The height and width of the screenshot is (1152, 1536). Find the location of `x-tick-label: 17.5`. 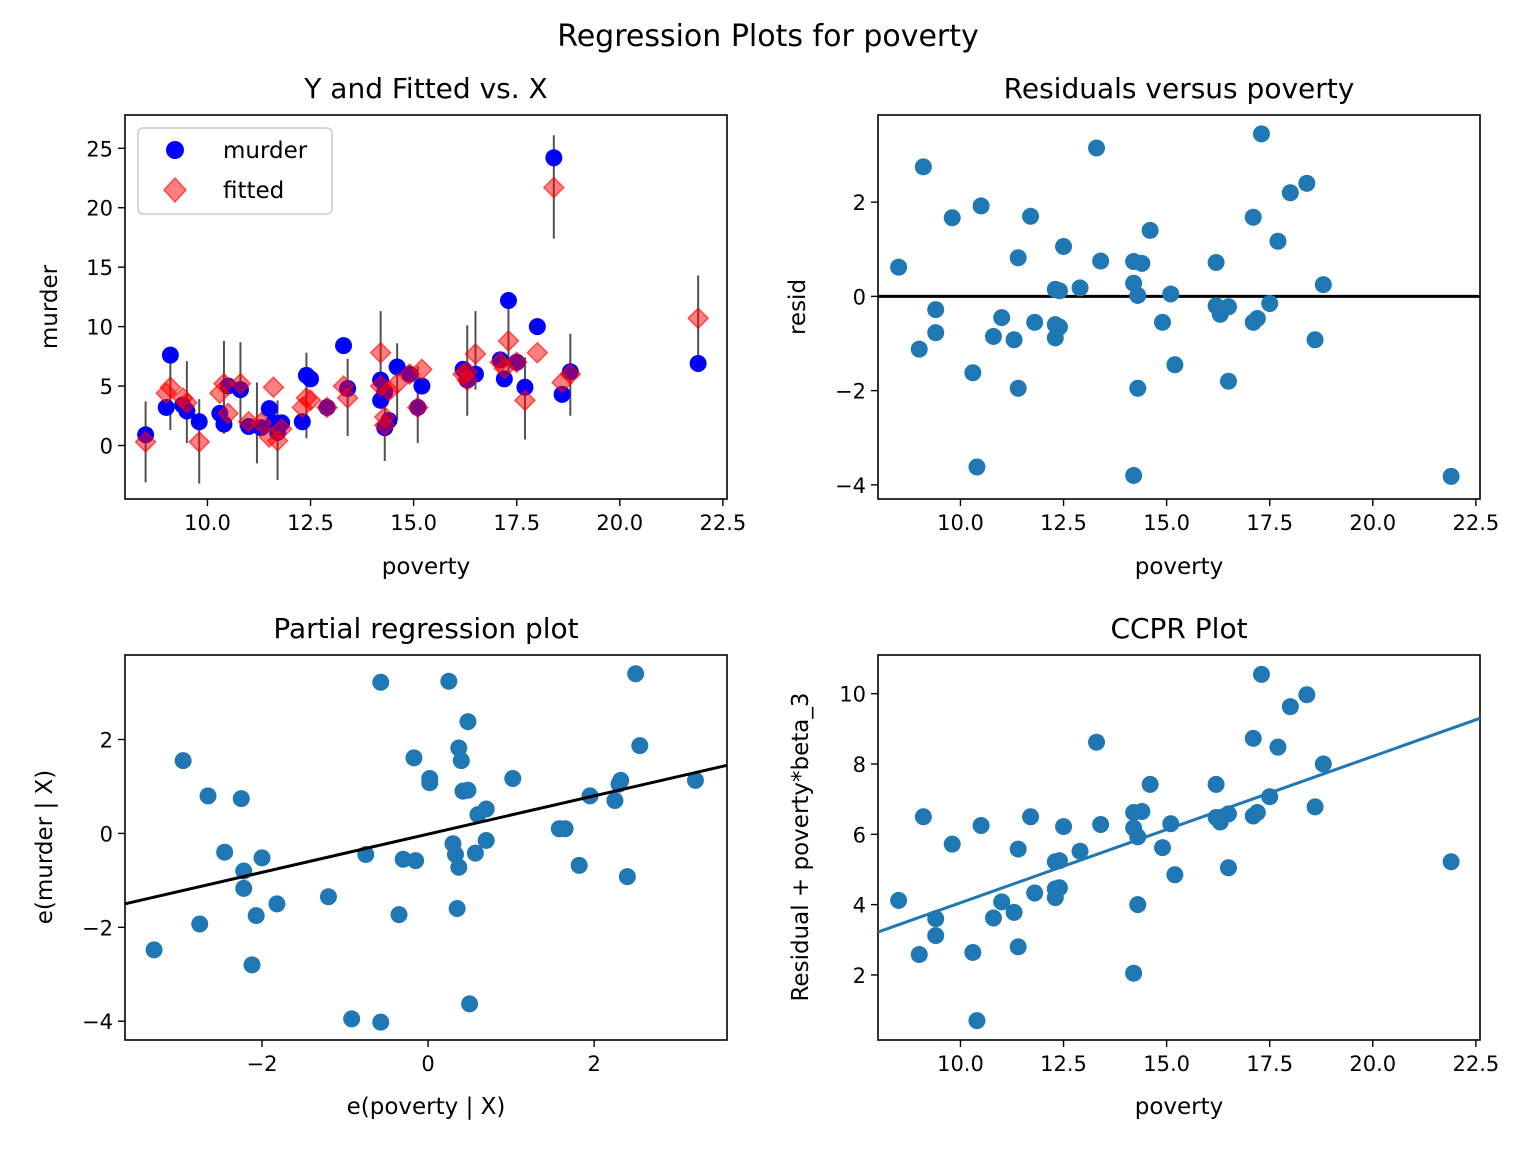

x-tick-label: 17.5 is located at coordinates (1269, 1064).